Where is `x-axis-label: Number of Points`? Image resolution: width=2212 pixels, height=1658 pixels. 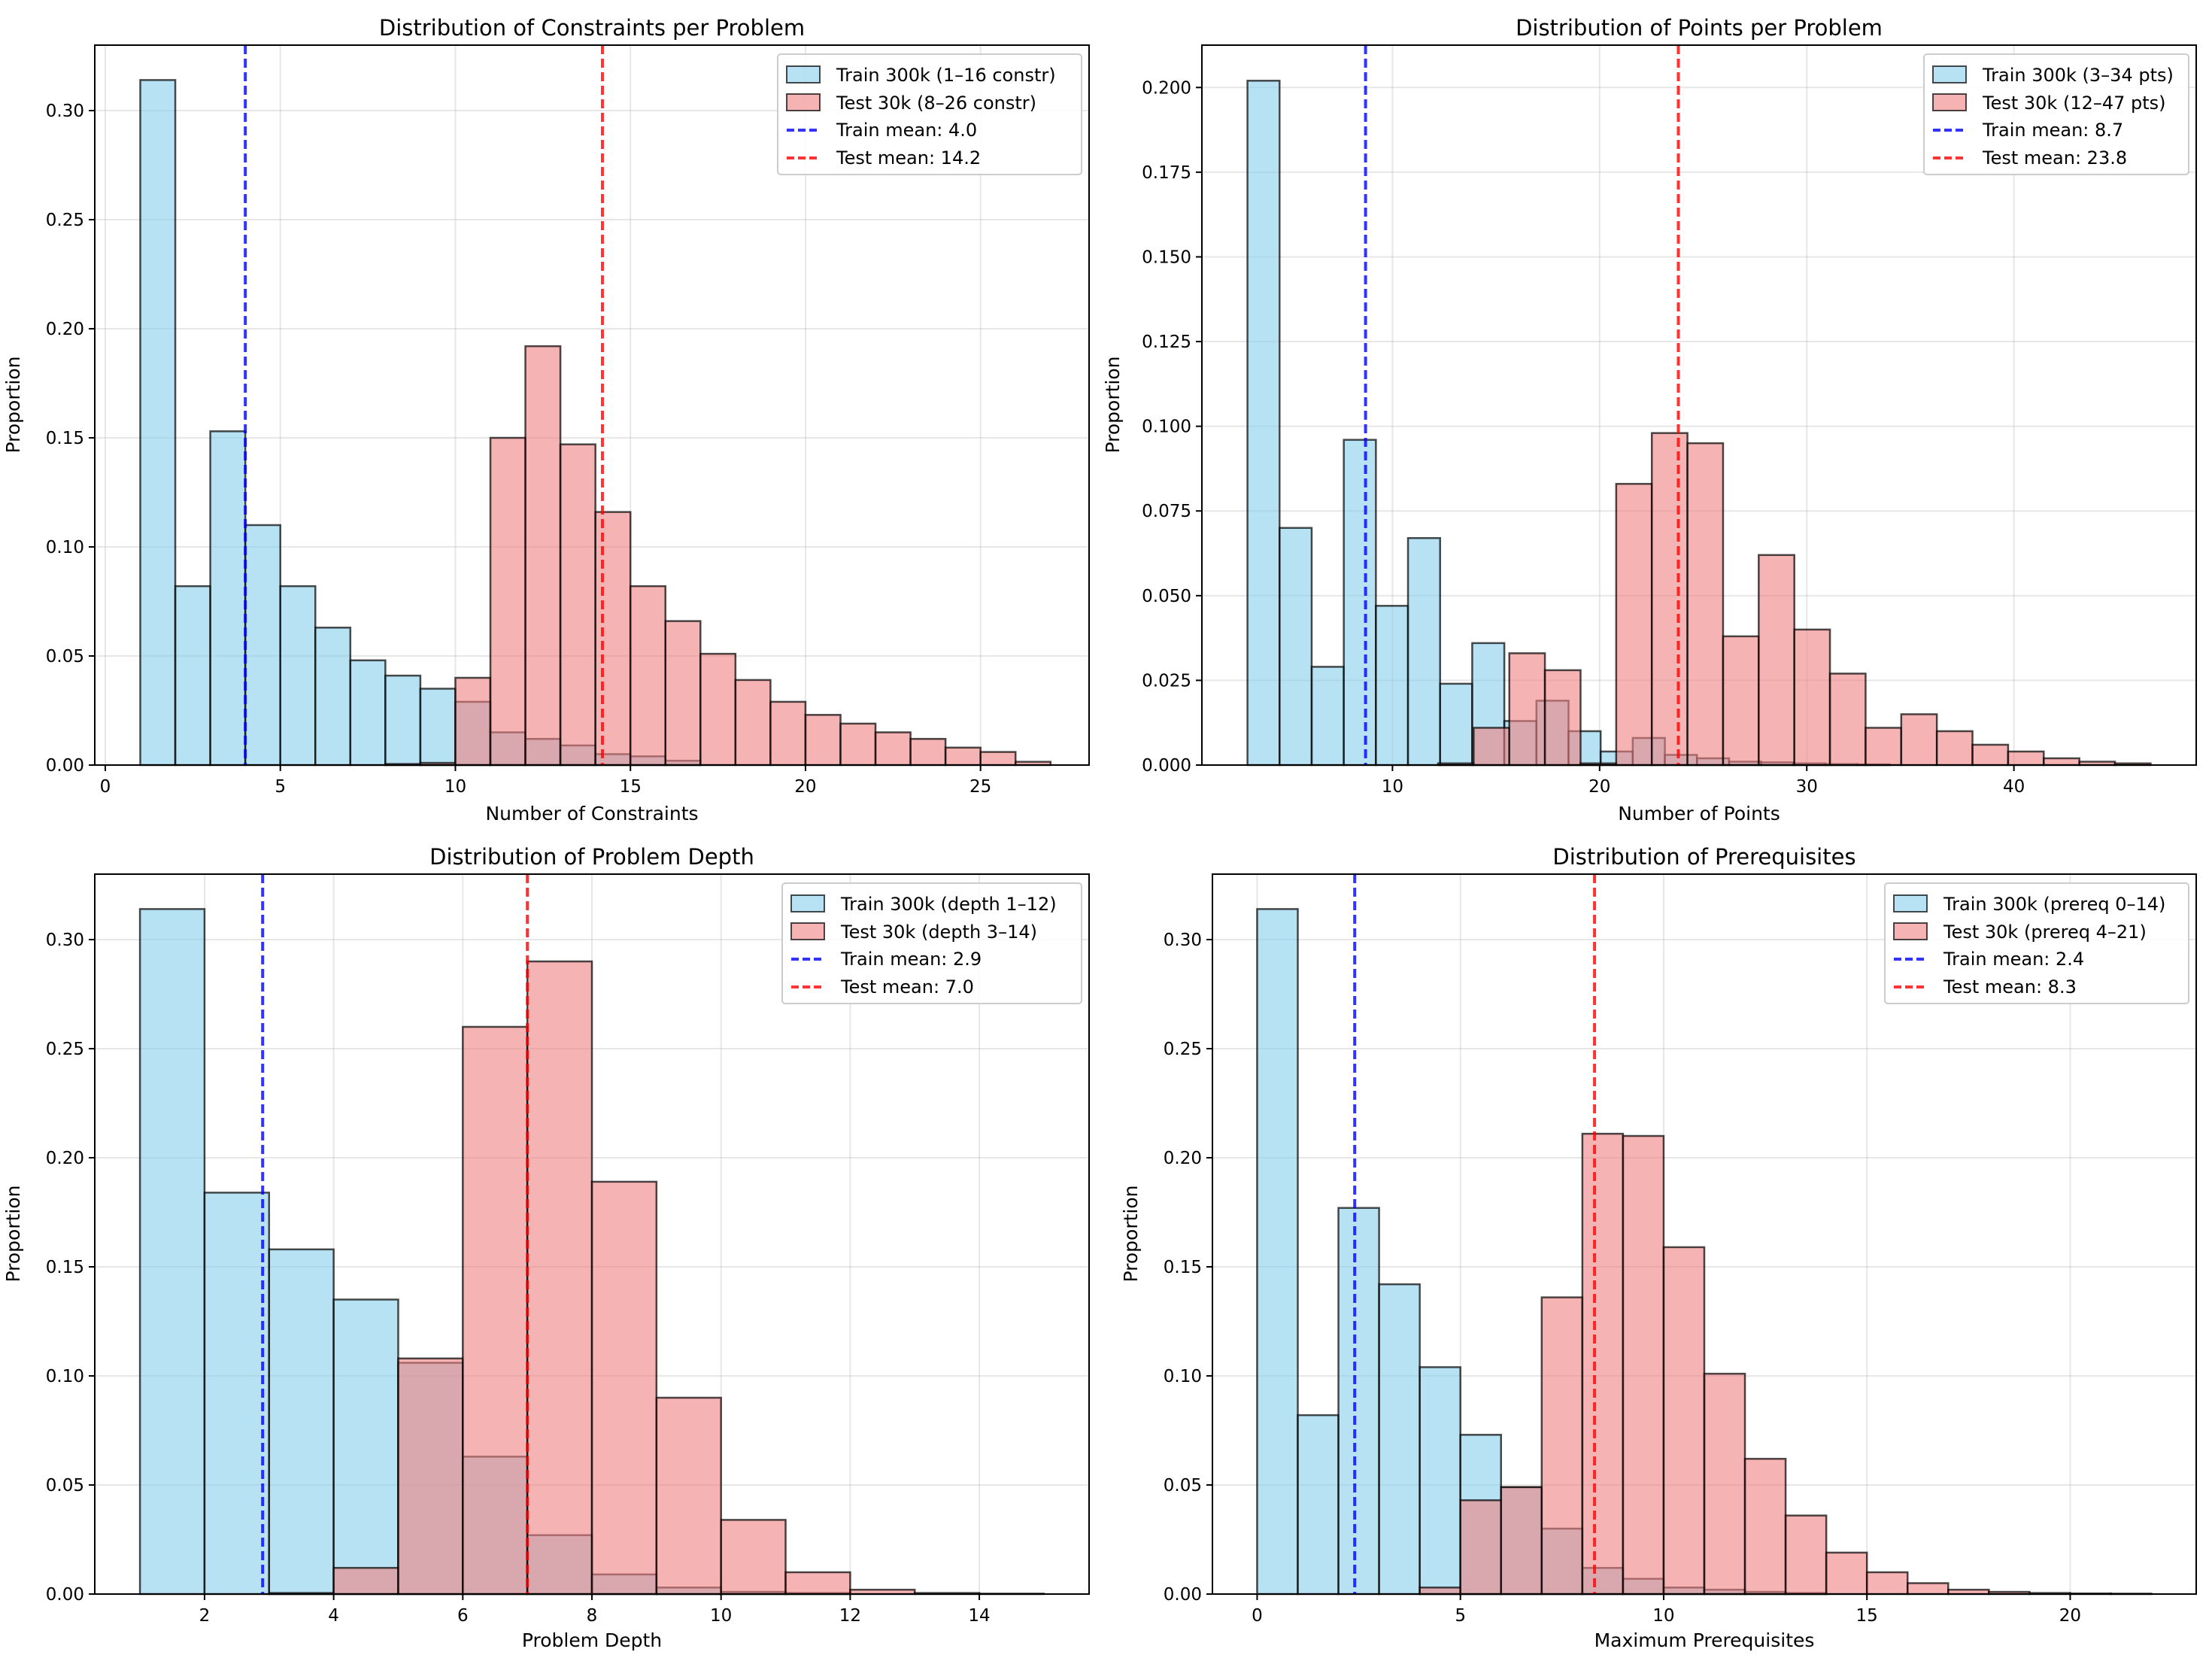 x-axis-label: Number of Points is located at coordinates (1699, 814).